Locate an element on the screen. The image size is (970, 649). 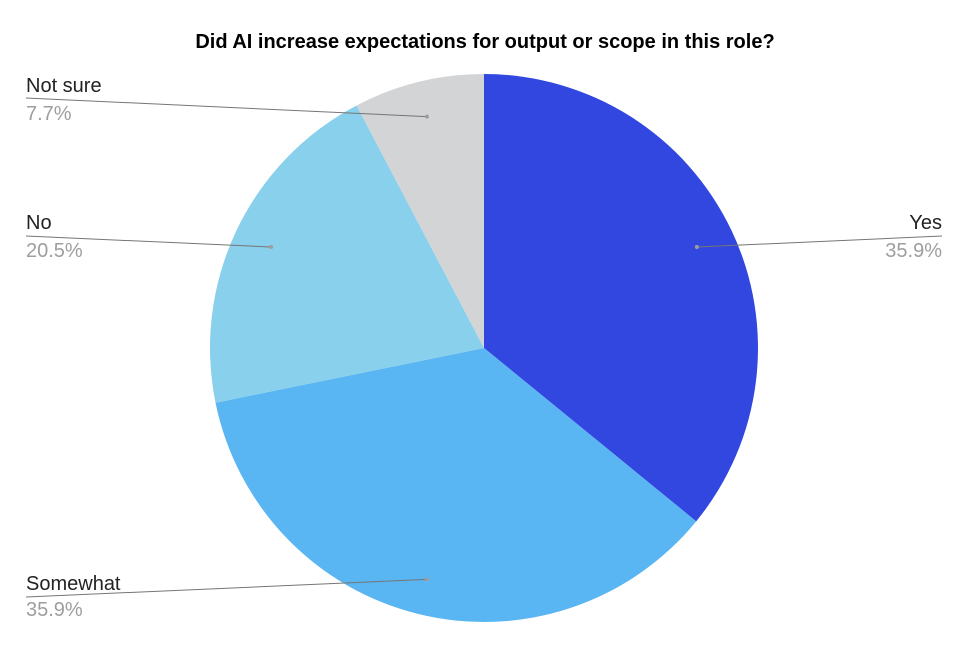
leader-dot-not-sure is located at coordinates (426, 116).